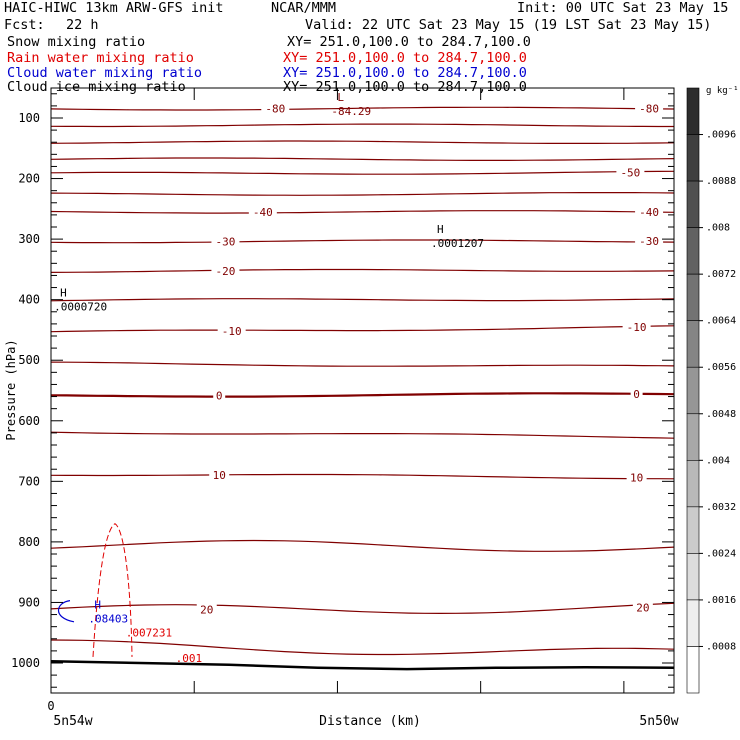 The height and width of the screenshot is (740, 740). I want to click on field-rain-name: Rain water mixing ratio, so click(100, 58).